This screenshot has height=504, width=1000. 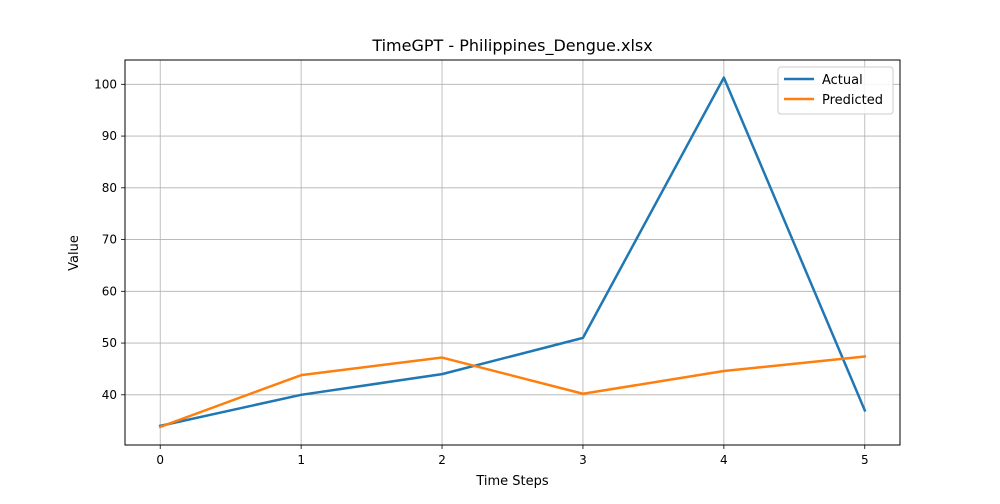 I want to click on chart-legend: Actual Predicted, so click(x=835, y=90).